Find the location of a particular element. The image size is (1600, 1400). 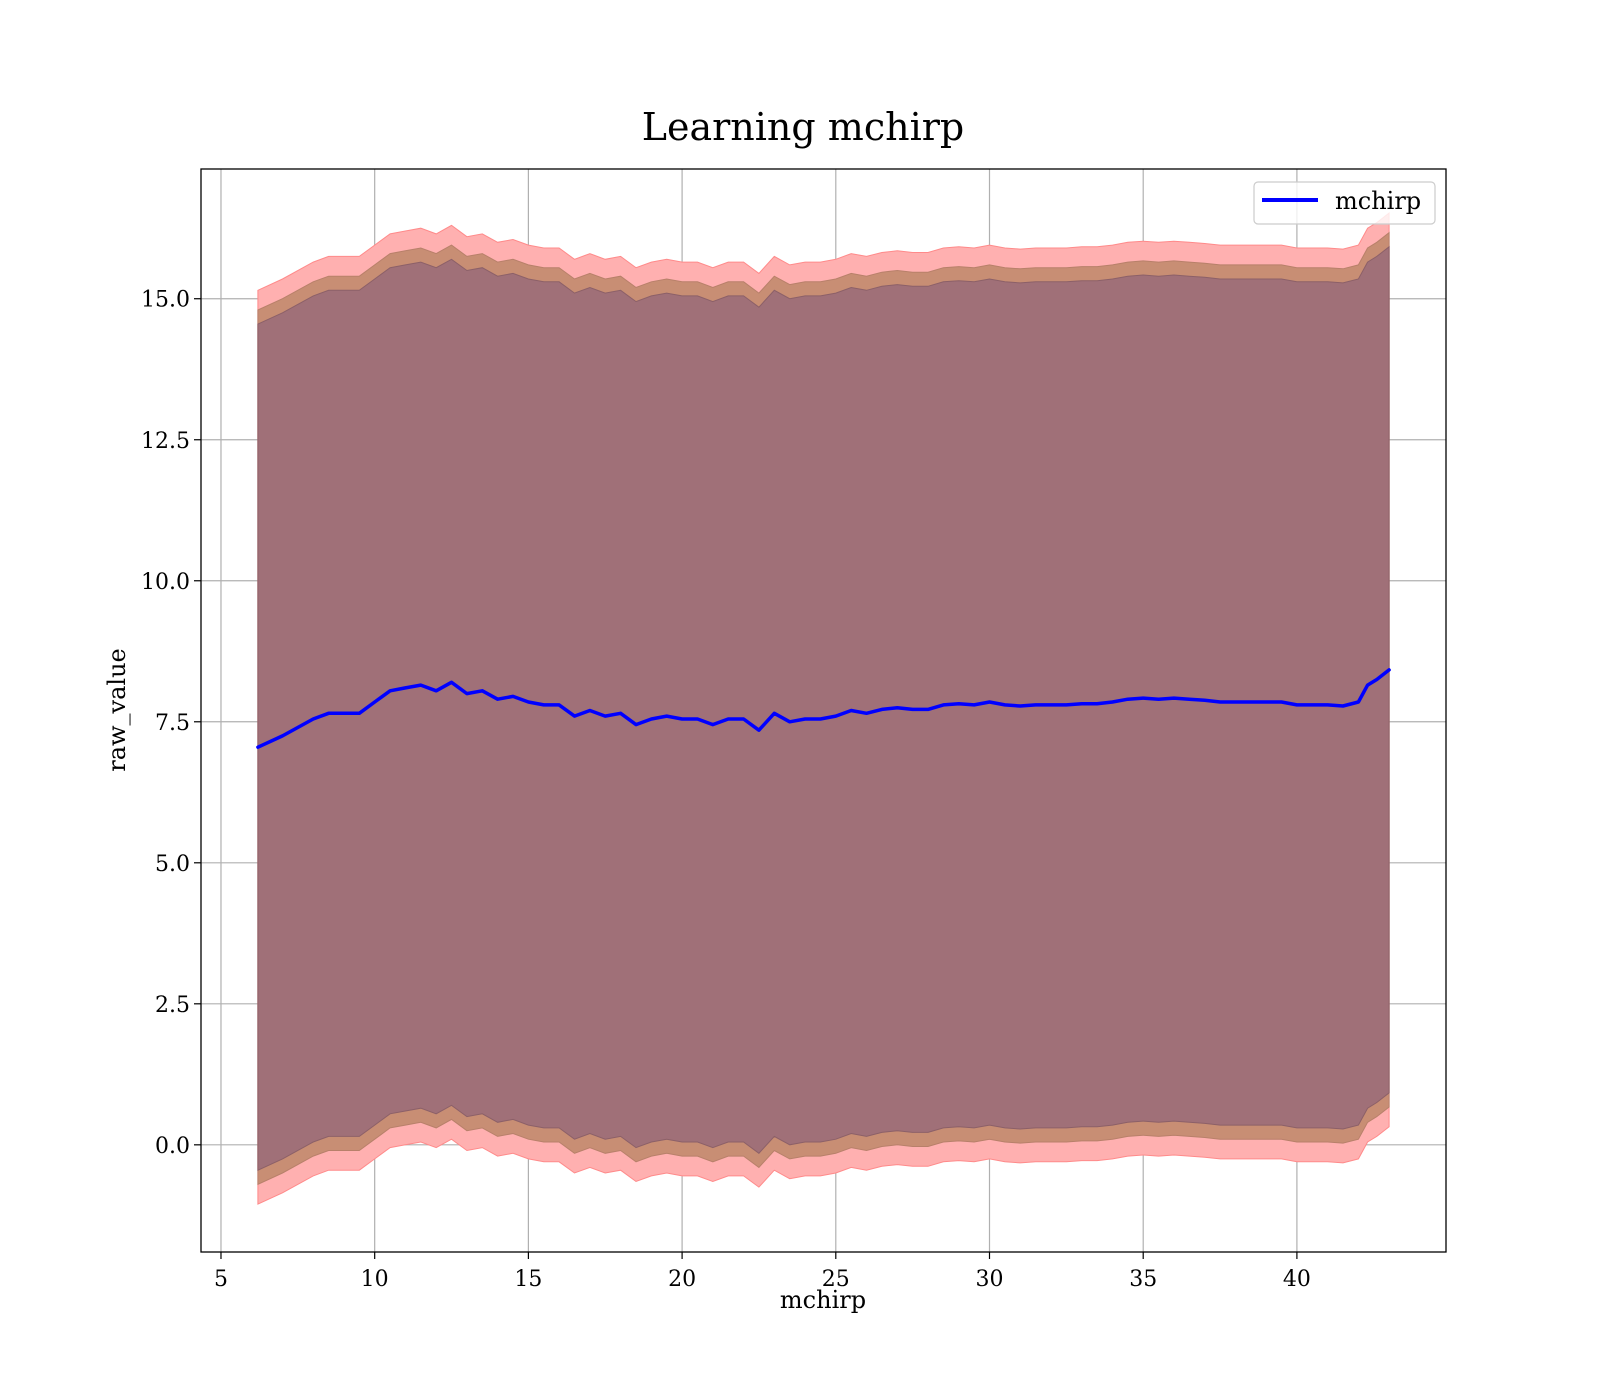

legend: mchirp is located at coordinates (1344, 203).